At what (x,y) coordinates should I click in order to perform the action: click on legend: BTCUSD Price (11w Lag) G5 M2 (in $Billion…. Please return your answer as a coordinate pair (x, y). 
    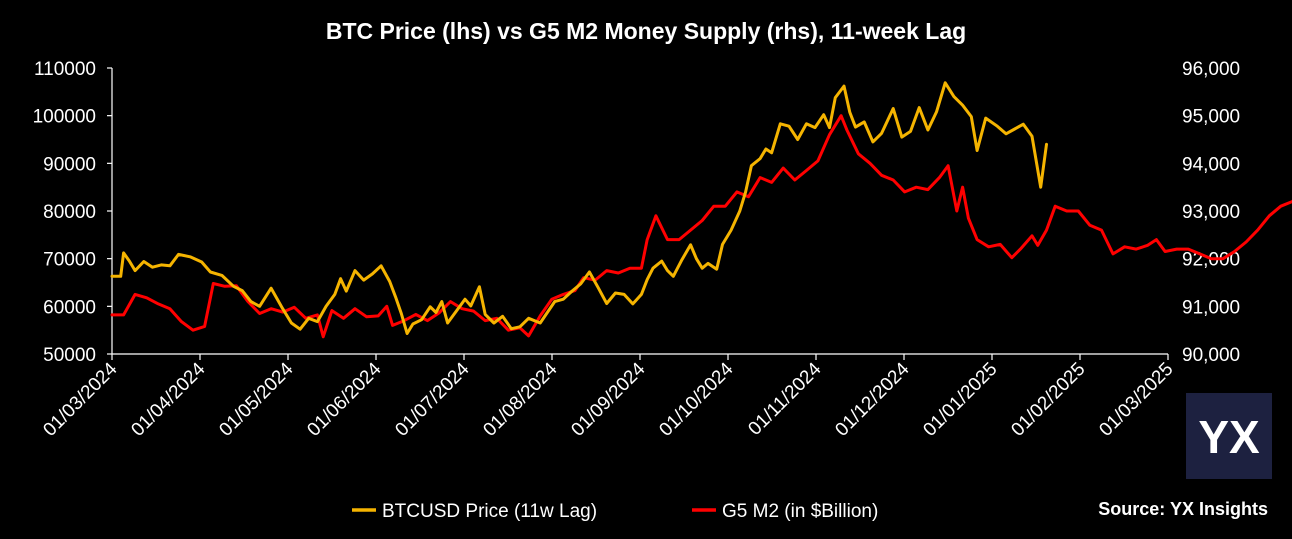
    Looking at the image, I should click on (615, 511).